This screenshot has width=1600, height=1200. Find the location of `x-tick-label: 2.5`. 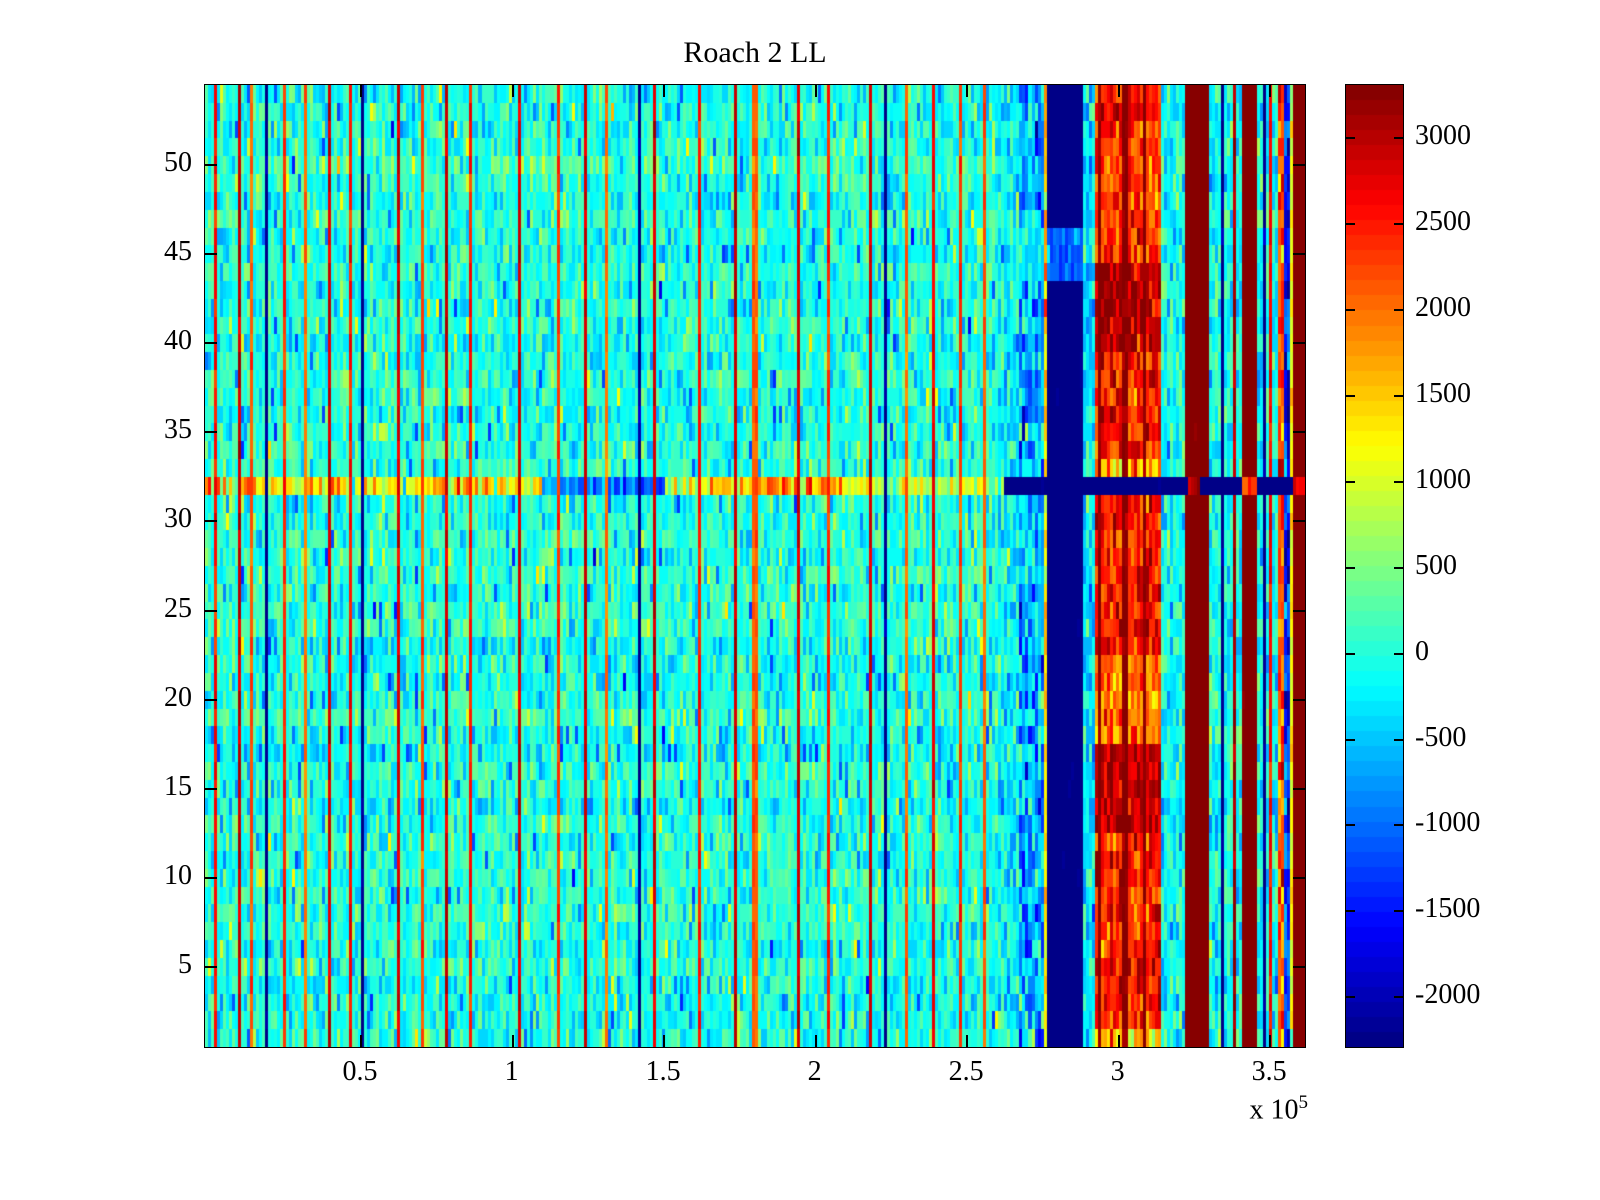

x-tick-label: 2.5 is located at coordinates (966, 1071).